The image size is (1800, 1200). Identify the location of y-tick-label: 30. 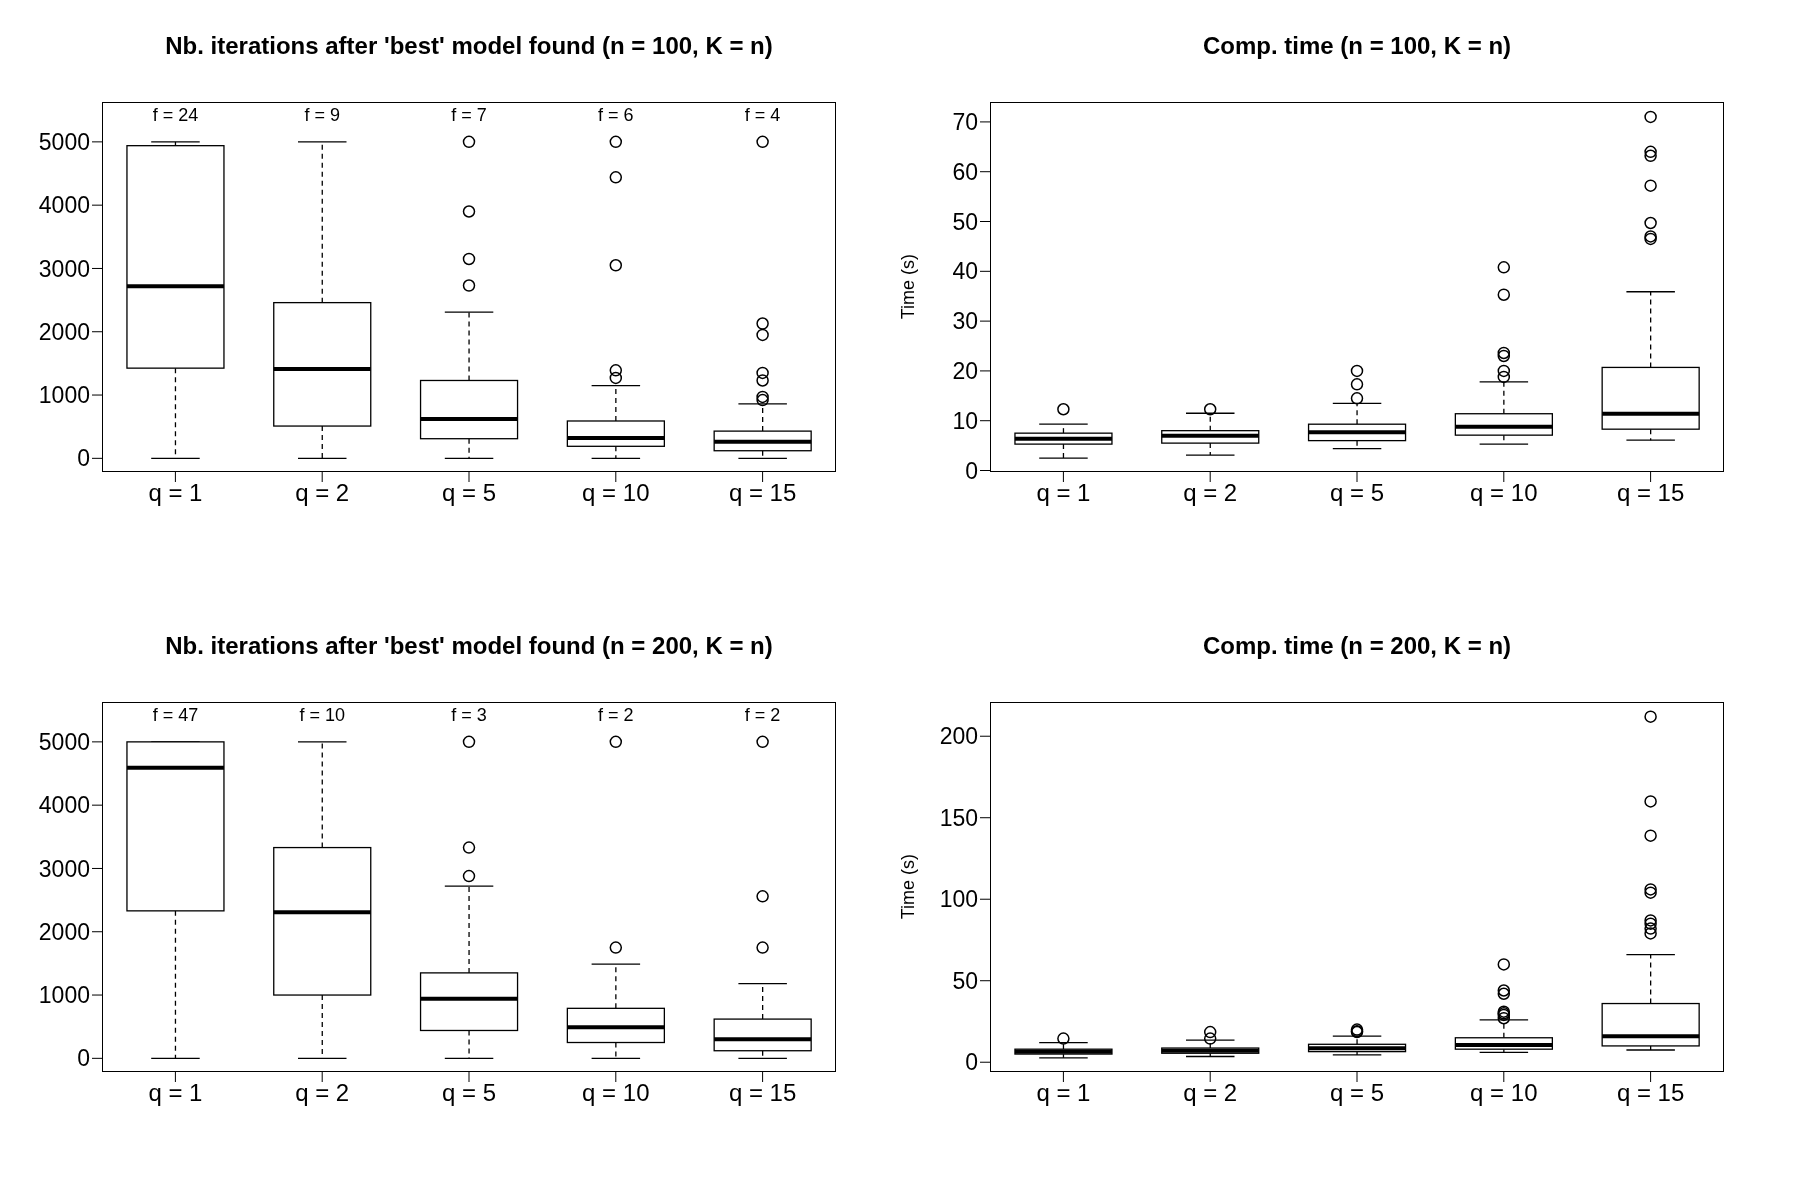
(965, 321).